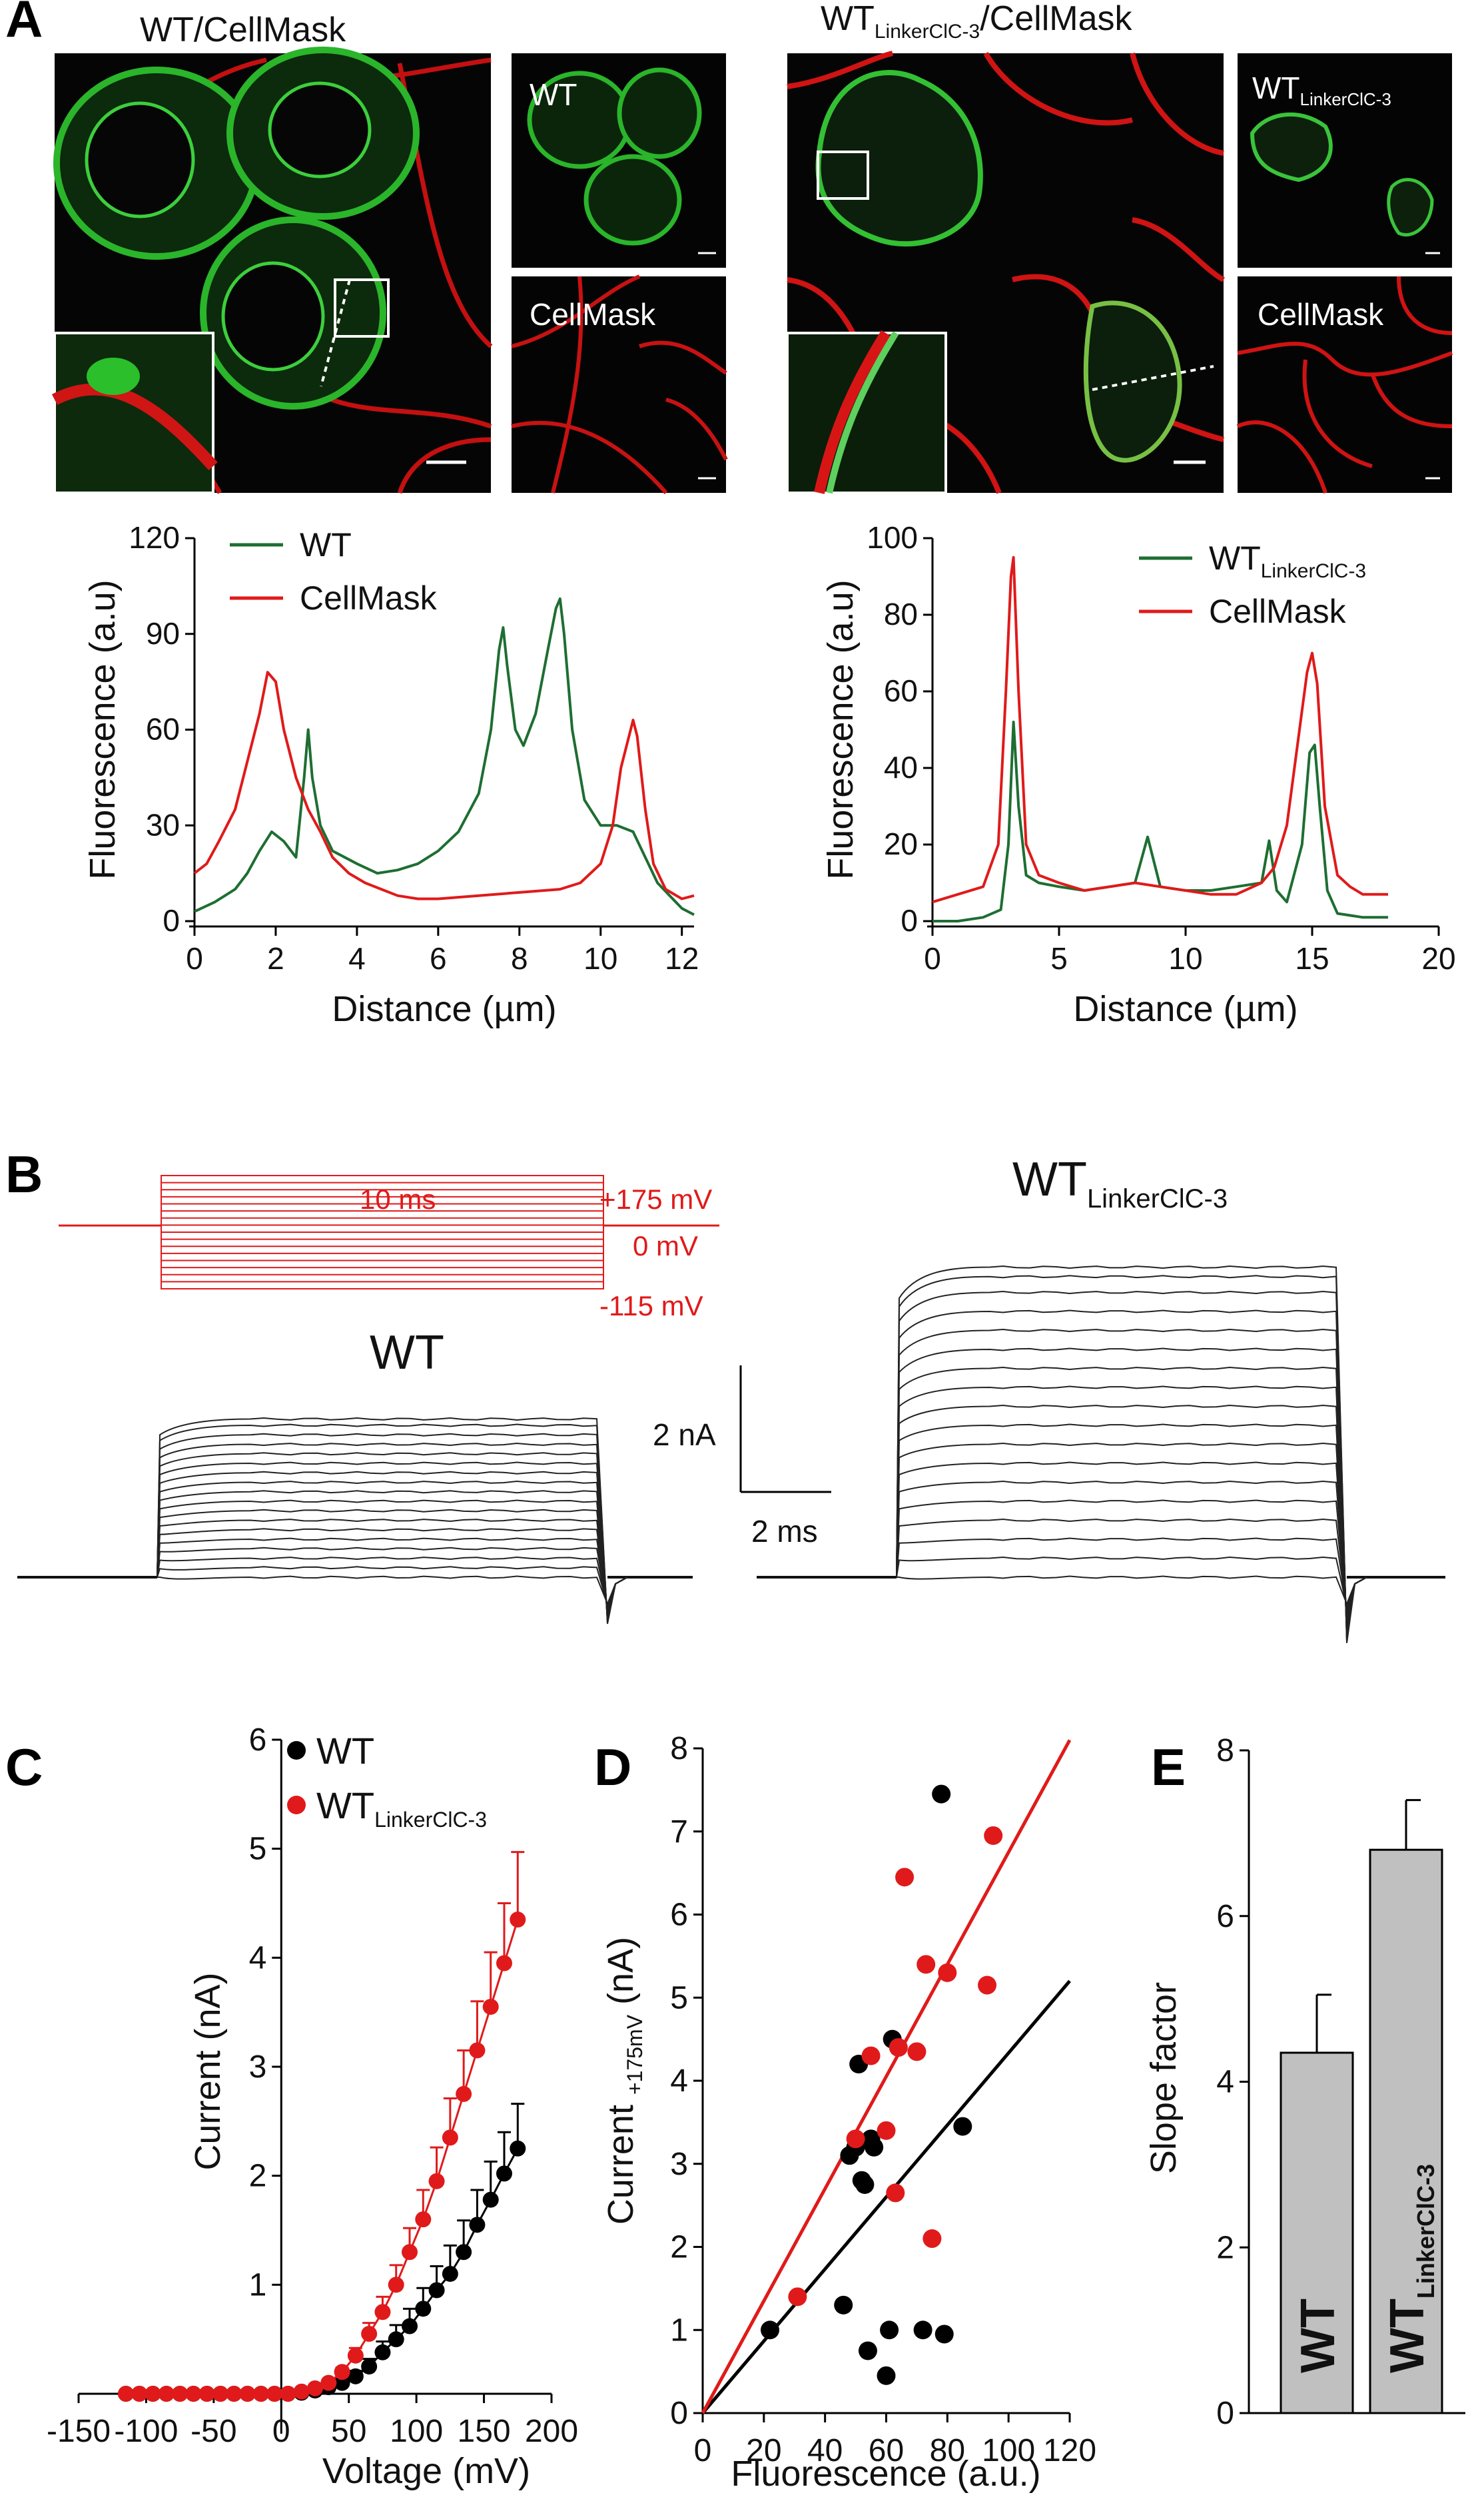 The width and height of the screenshot is (1484, 2503). I want to click on x-tick-label: 8, so click(520, 959).